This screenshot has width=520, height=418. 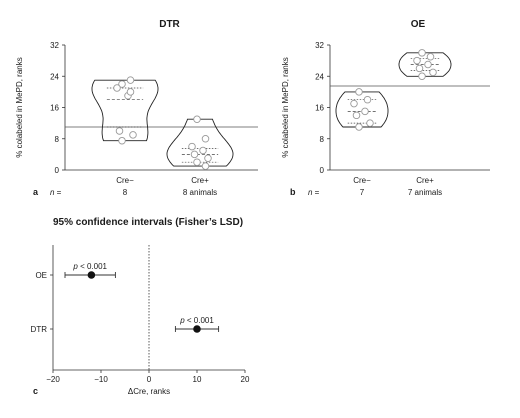 What do you see at coordinates (169, 24) in the screenshot?
I see `chart-title: DTR` at bounding box center [169, 24].